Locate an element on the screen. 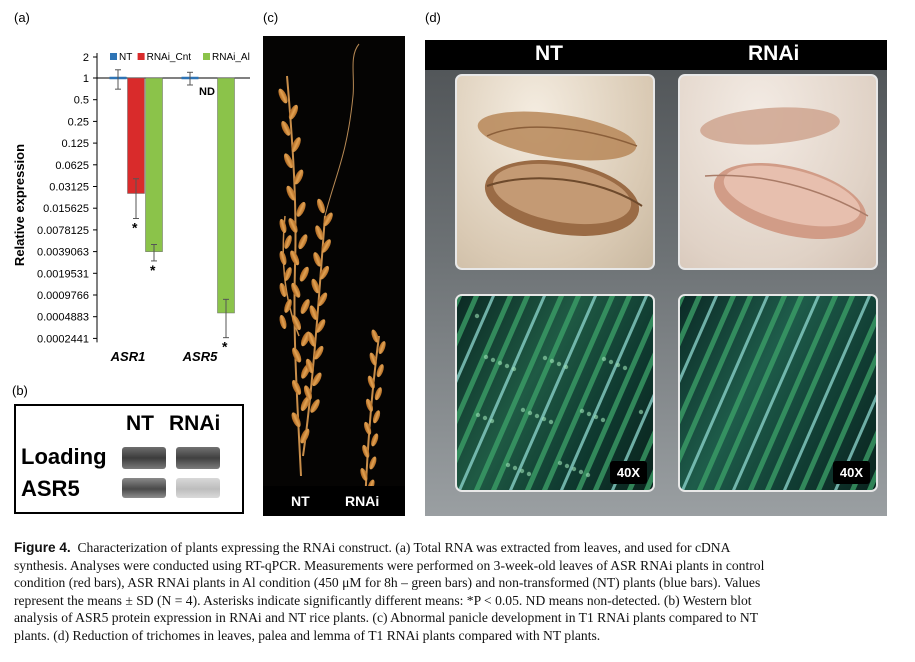  rnai-leaf-image: 40X is located at coordinates (778, 393).